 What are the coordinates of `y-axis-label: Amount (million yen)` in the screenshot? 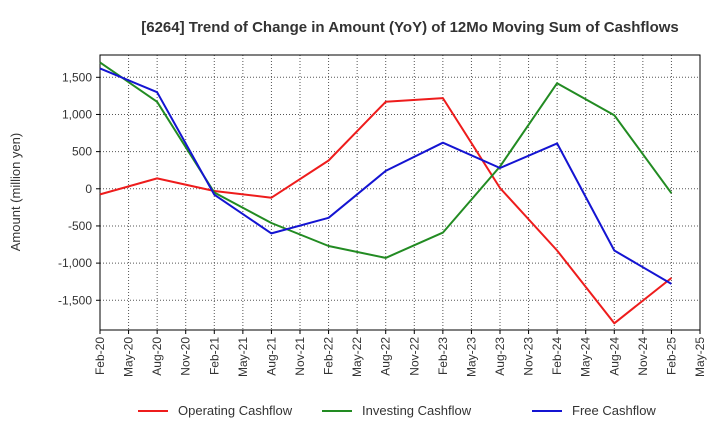 It's located at (15, 192).